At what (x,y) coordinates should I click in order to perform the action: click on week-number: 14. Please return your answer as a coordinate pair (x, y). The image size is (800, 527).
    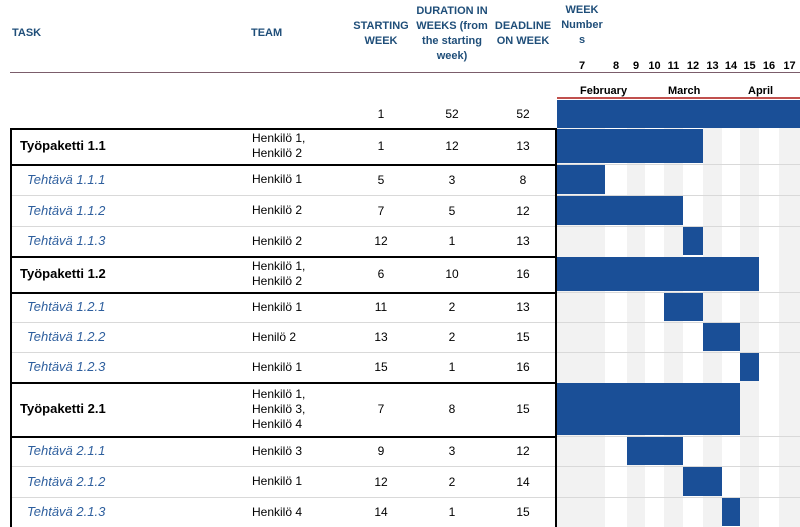
    Looking at the image, I should click on (731, 66).